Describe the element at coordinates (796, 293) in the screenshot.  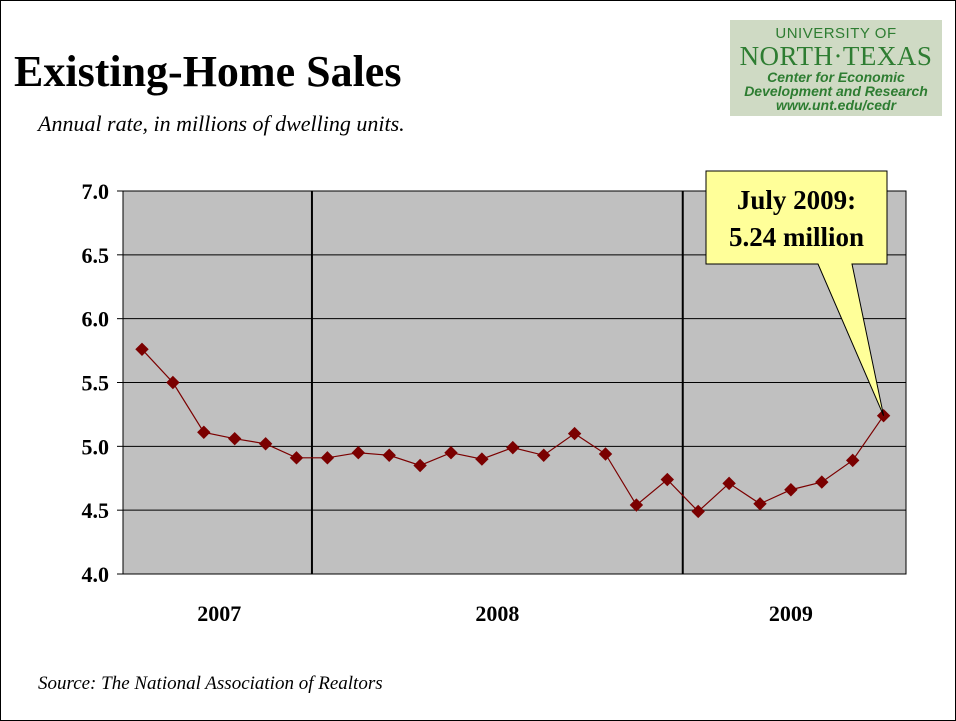
I see `callout-box` at that location.